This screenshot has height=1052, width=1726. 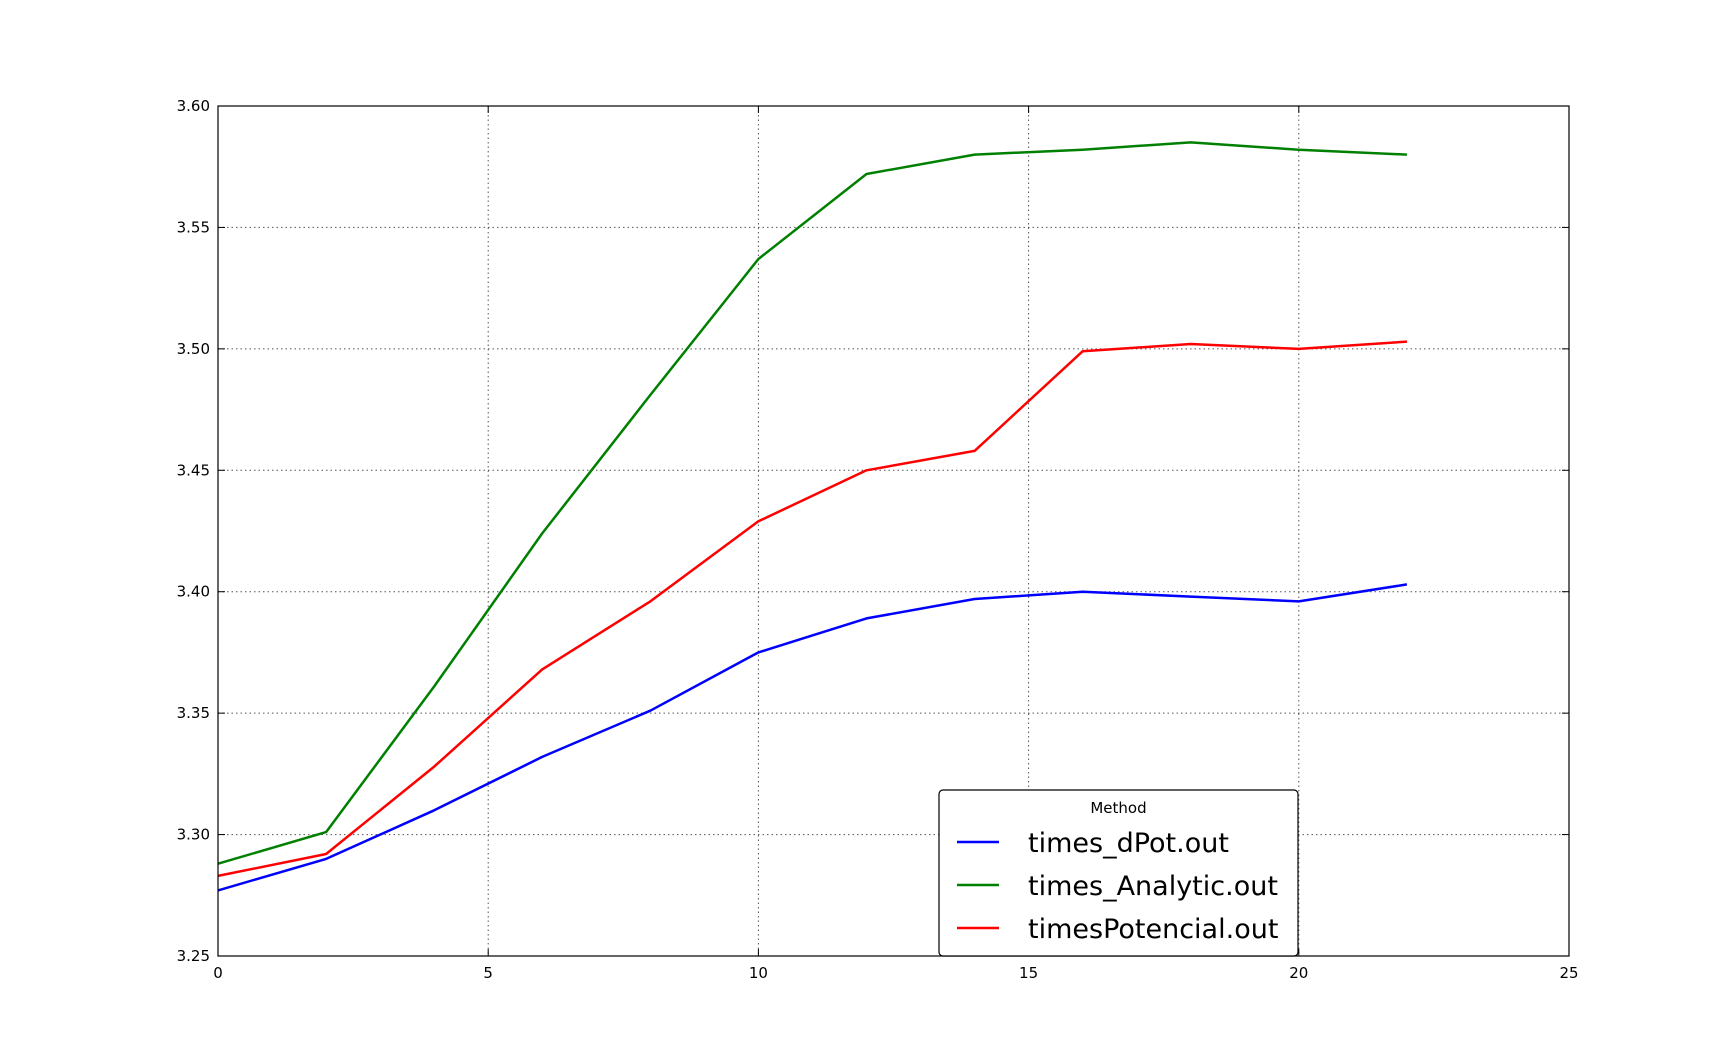 What do you see at coordinates (193, 956) in the screenshot?
I see `y-tick-label: 3.25` at bounding box center [193, 956].